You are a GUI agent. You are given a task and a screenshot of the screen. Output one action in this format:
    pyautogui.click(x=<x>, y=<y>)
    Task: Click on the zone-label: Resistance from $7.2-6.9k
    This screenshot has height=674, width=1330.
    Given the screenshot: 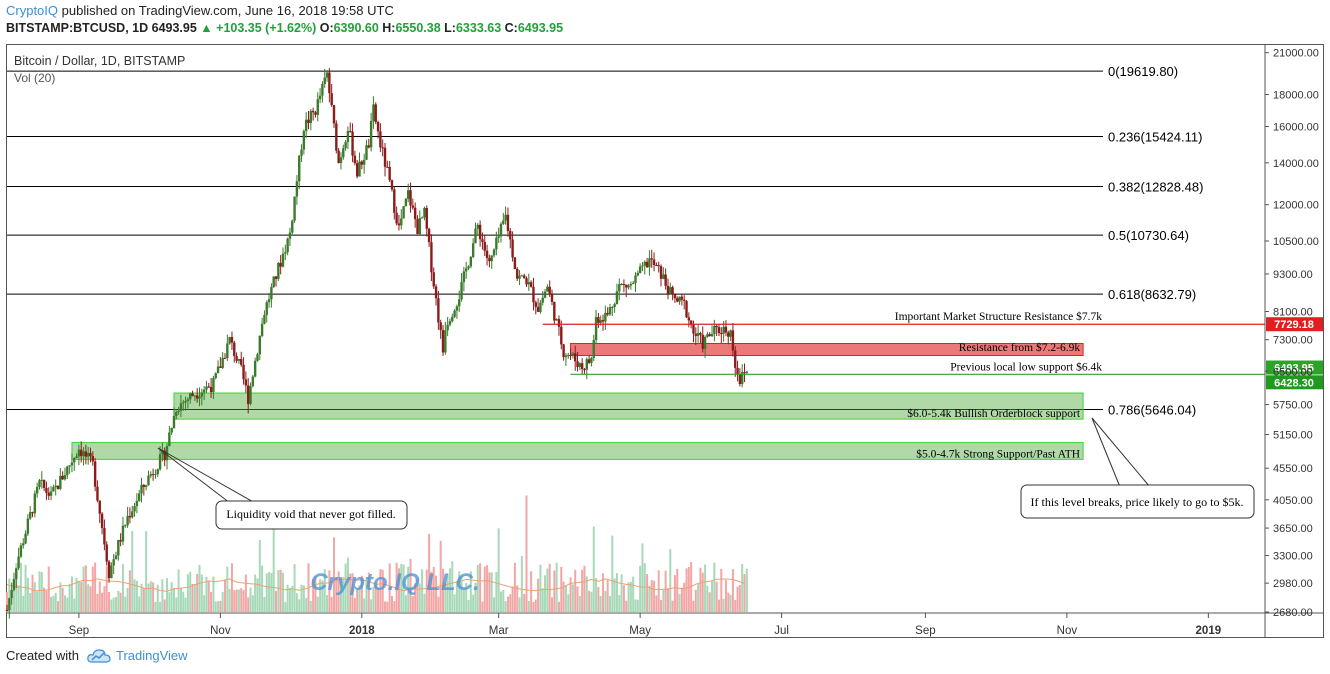 What is the action you would take?
    pyautogui.click(x=1020, y=347)
    